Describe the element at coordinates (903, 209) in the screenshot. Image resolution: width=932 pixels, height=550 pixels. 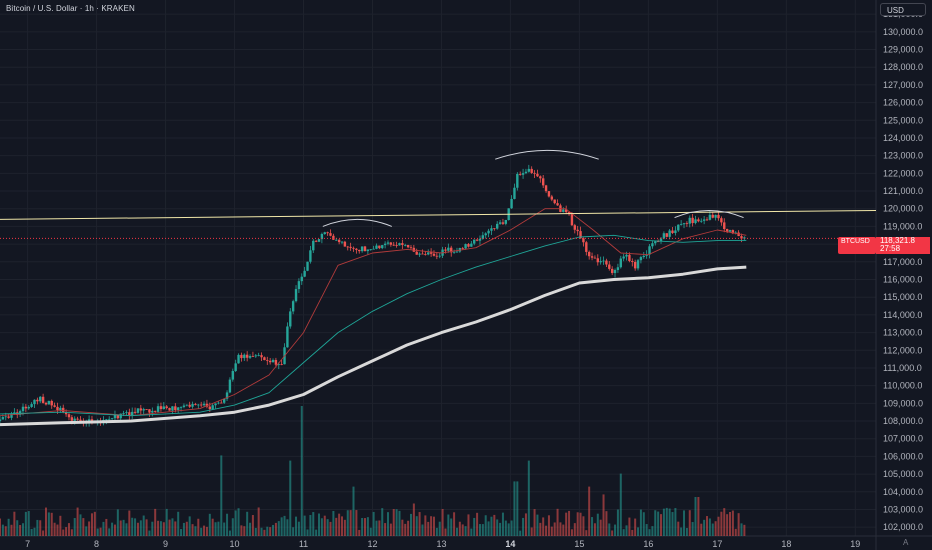
I see `y-tick-label: 120,000.0` at that location.